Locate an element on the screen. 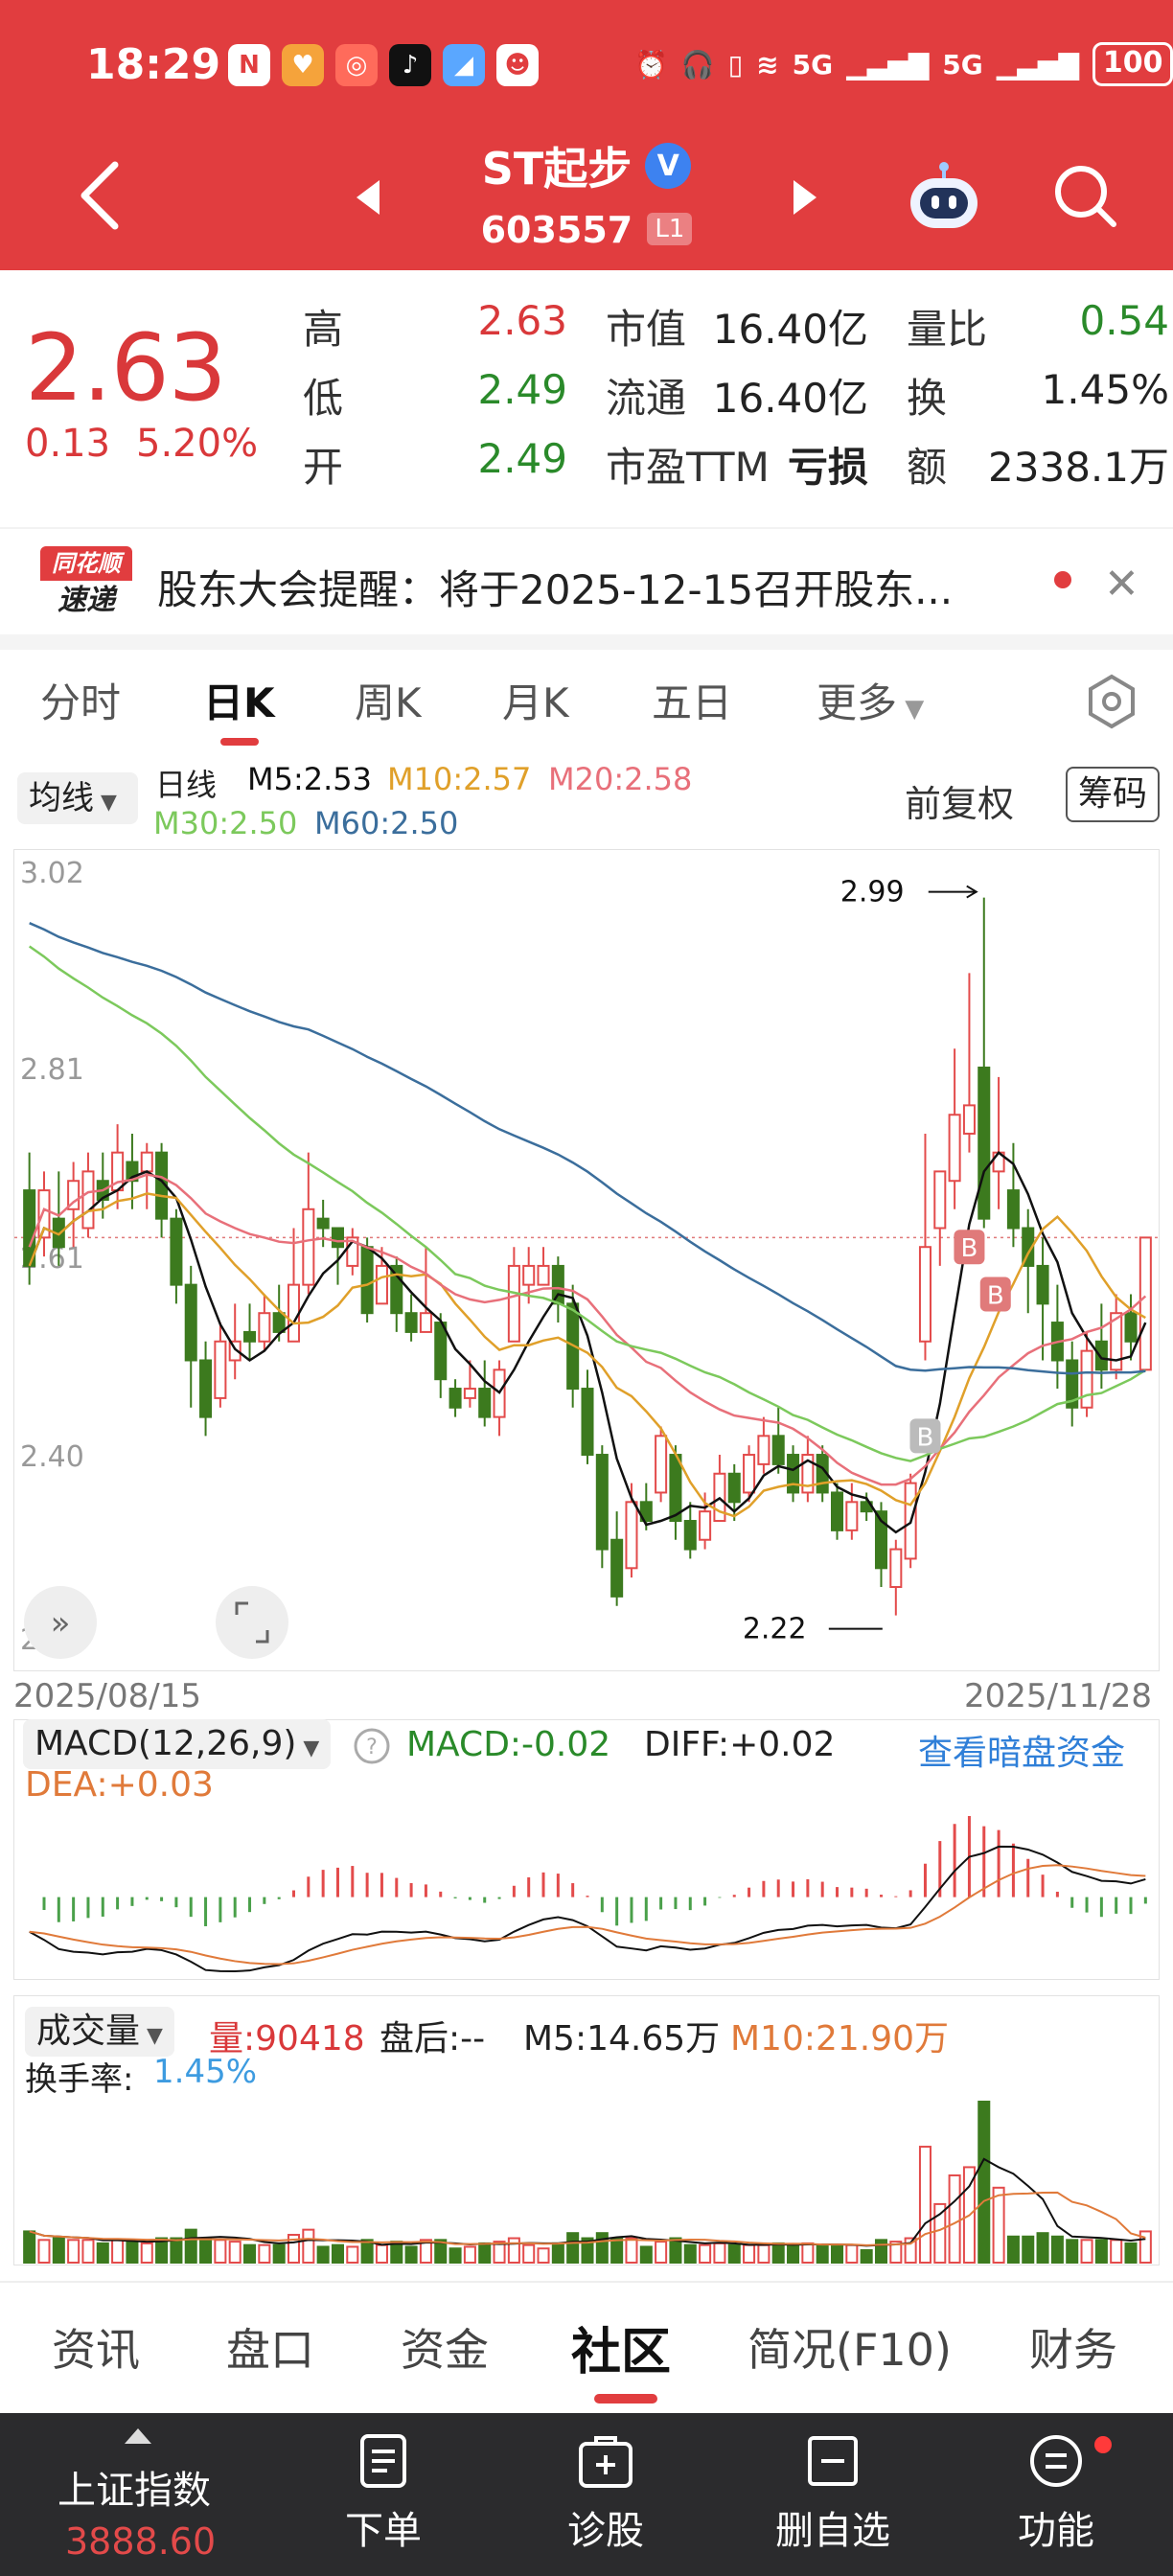 Image resolution: width=1173 pixels, height=2576 pixels. tab-news: 资讯 is located at coordinates (96, 2350).